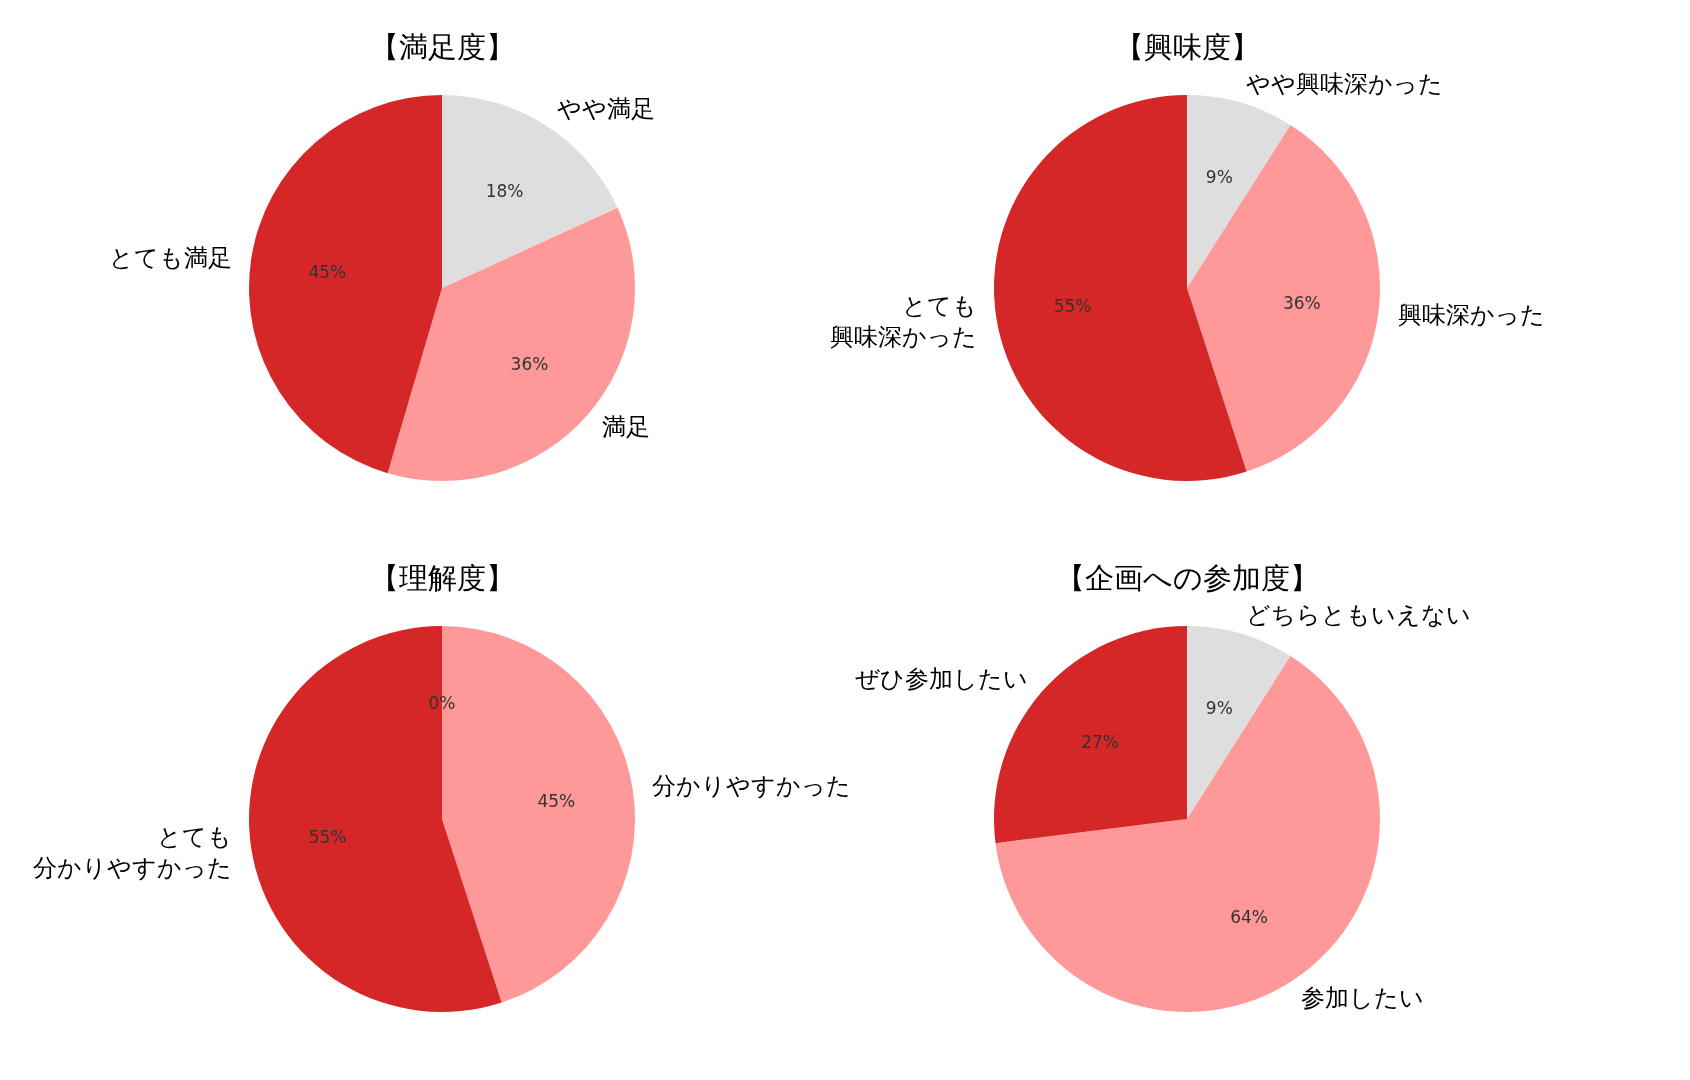 Image resolution: width=1690 pixels, height=1080 pixels. Describe the element at coordinates (1345, 84) in the screenshot. I see `slice-label: やや興味深かった` at that location.